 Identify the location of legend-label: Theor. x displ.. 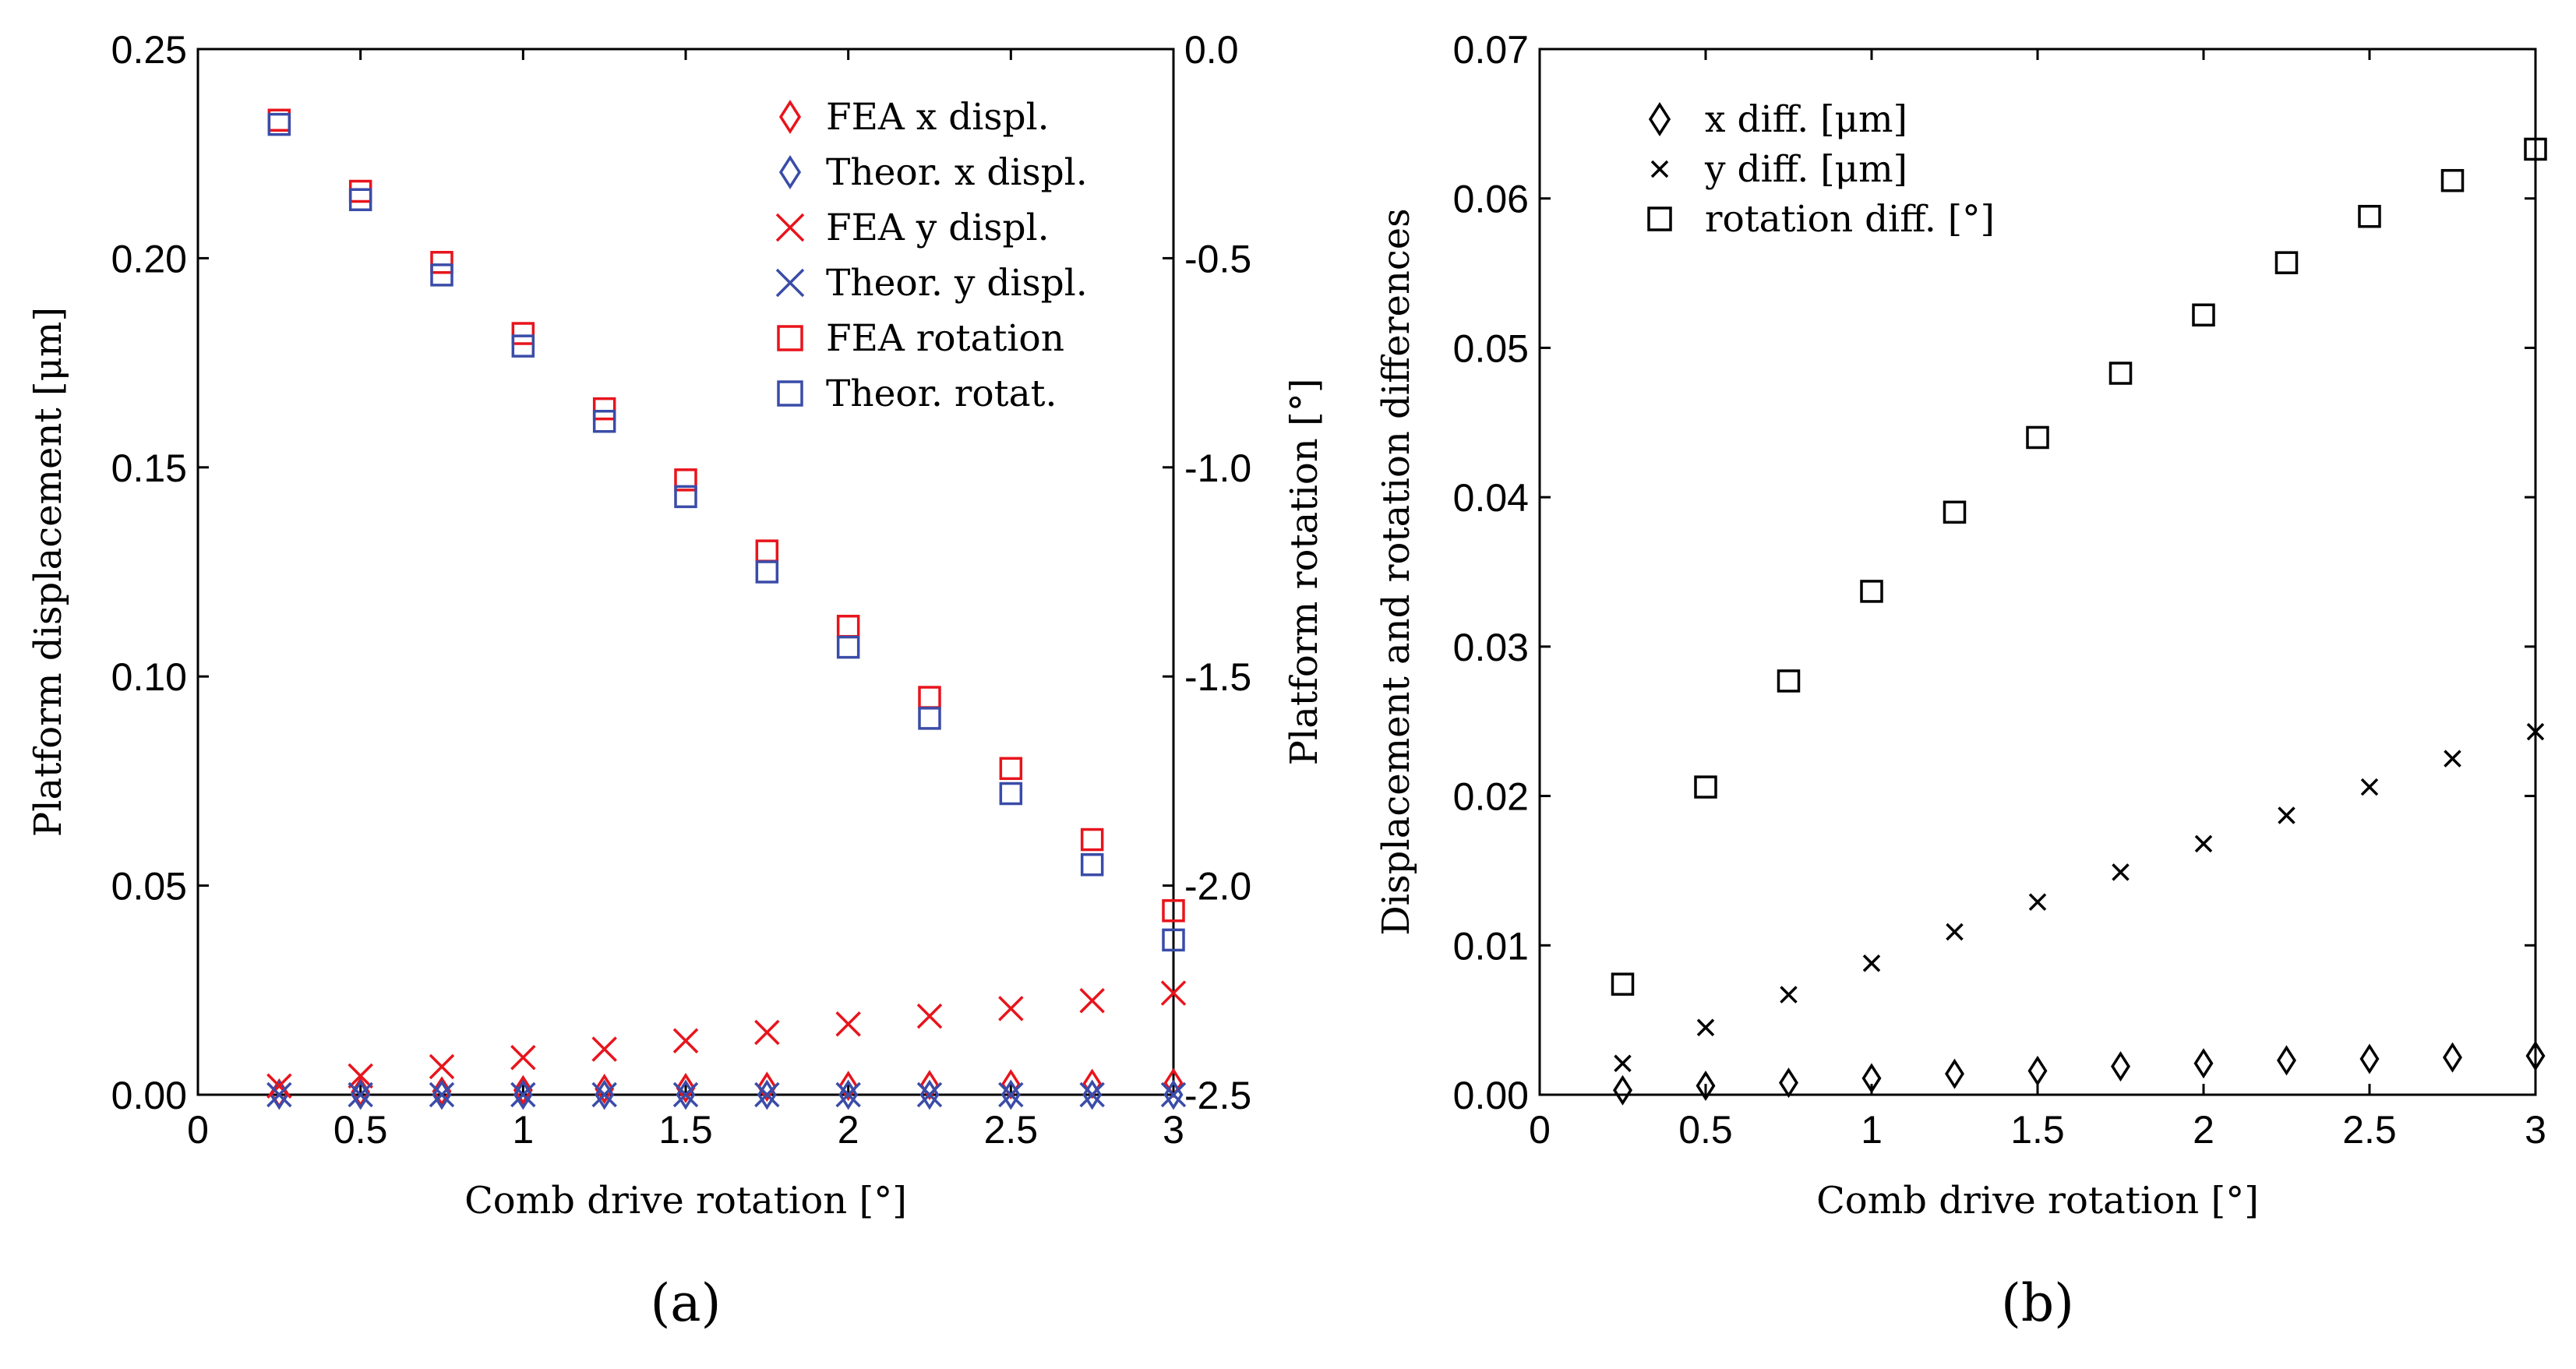
(957, 172).